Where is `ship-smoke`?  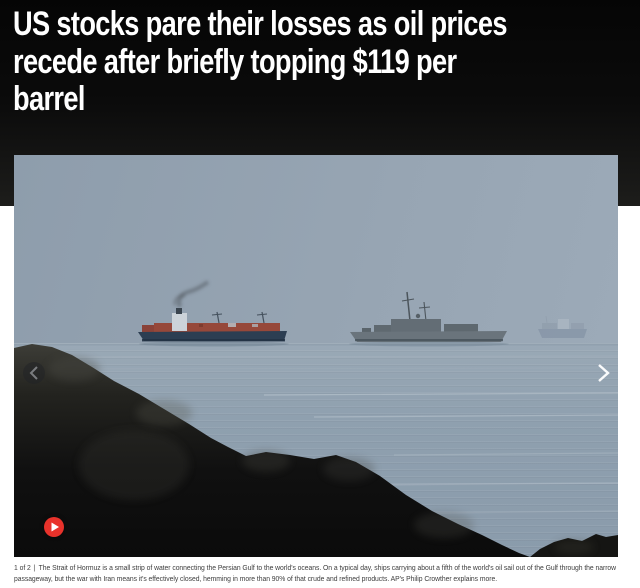
ship-smoke is located at coordinates (193, 294).